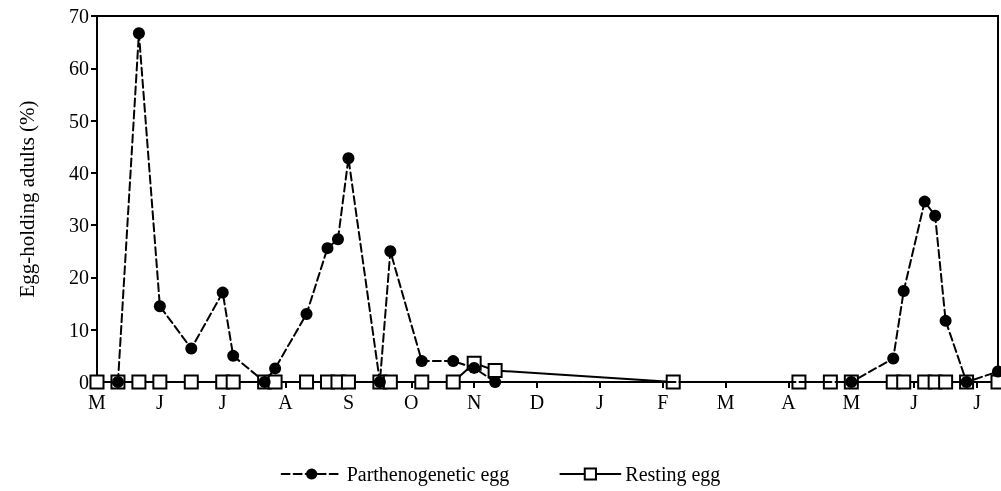 This screenshot has width=1001, height=491. What do you see at coordinates (79, 16) in the screenshot?
I see `y-tick-label: 70` at bounding box center [79, 16].